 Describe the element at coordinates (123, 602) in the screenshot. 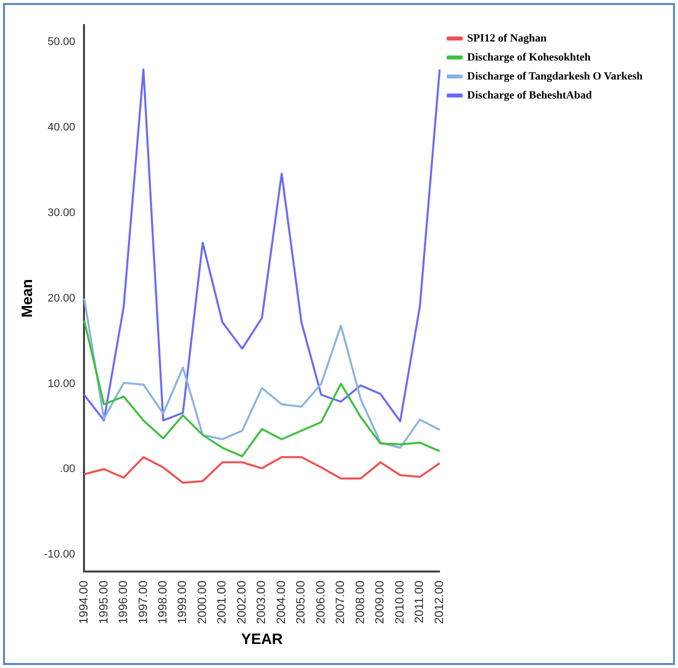

I see `x-tick-label: 1996.00` at that location.